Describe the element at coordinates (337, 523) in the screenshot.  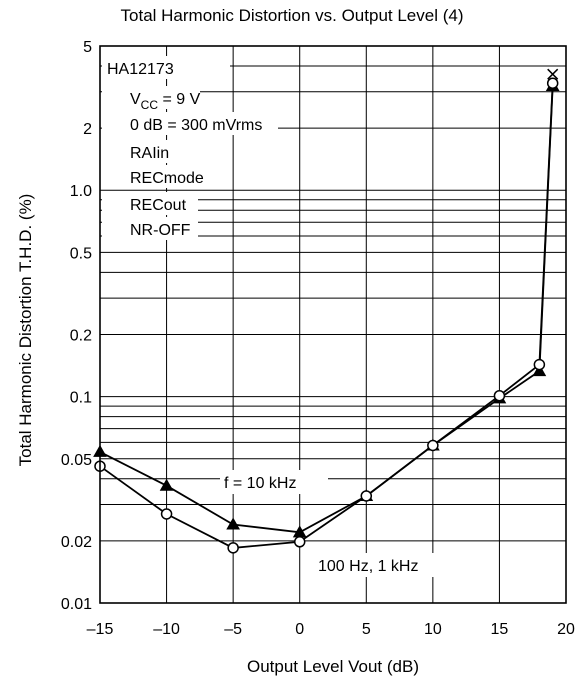
I see `series-annotations: f = 10 kHz 100 Hz, 1 kHz` at that location.